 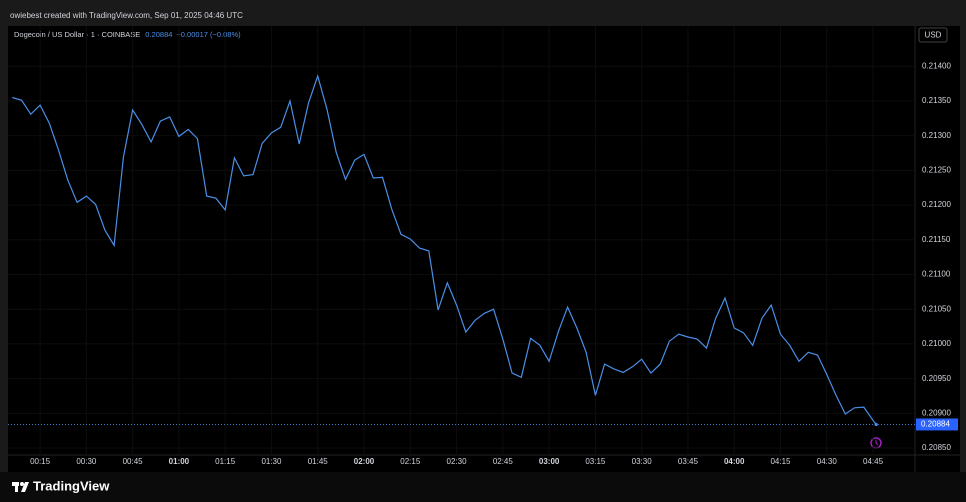 I want to click on y-tick-label: 0.21350, so click(x=936, y=100).